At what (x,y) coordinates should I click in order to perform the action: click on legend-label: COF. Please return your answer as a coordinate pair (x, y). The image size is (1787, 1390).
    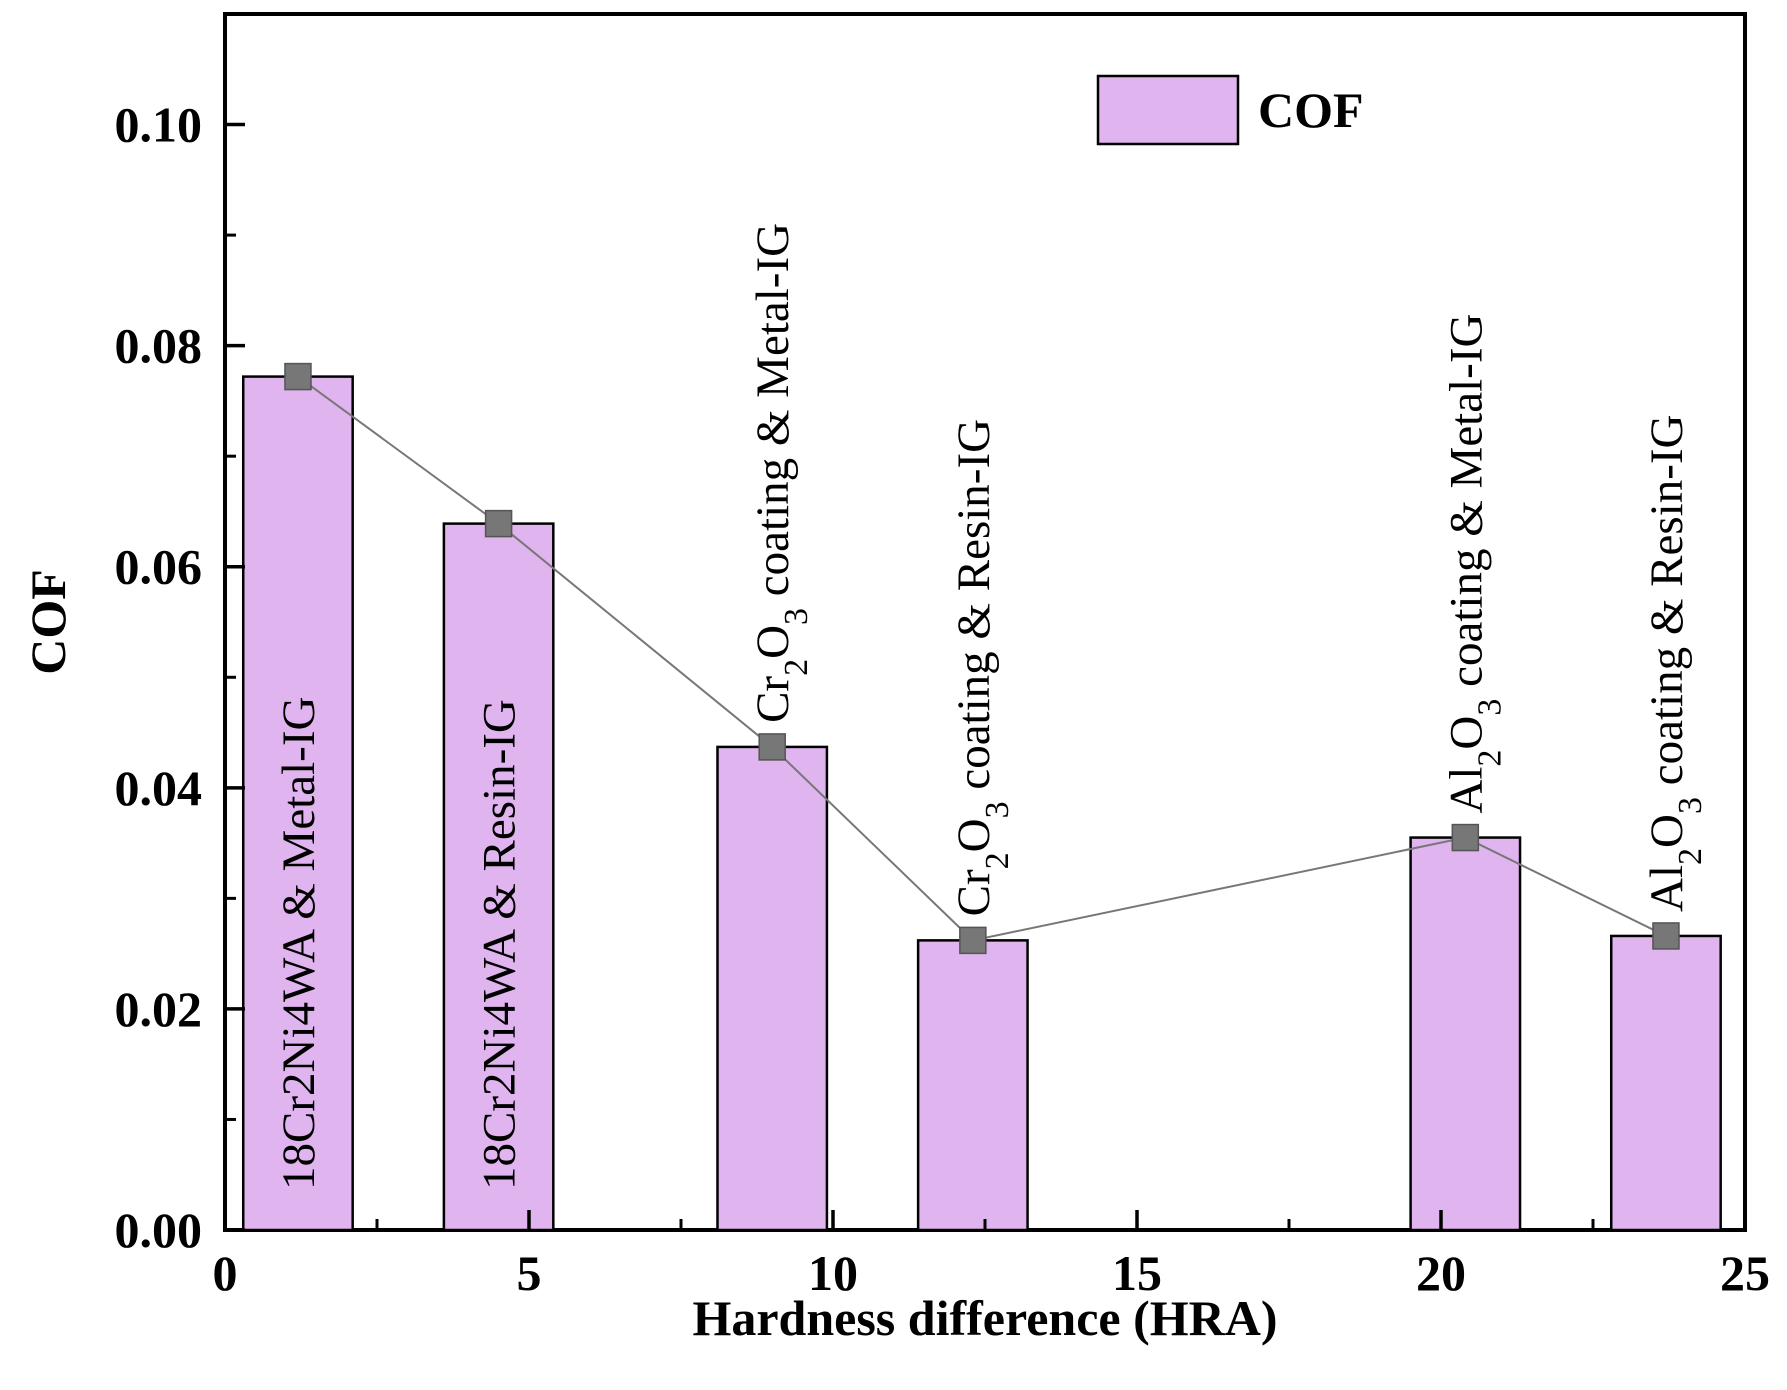
    Looking at the image, I should click on (1311, 110).